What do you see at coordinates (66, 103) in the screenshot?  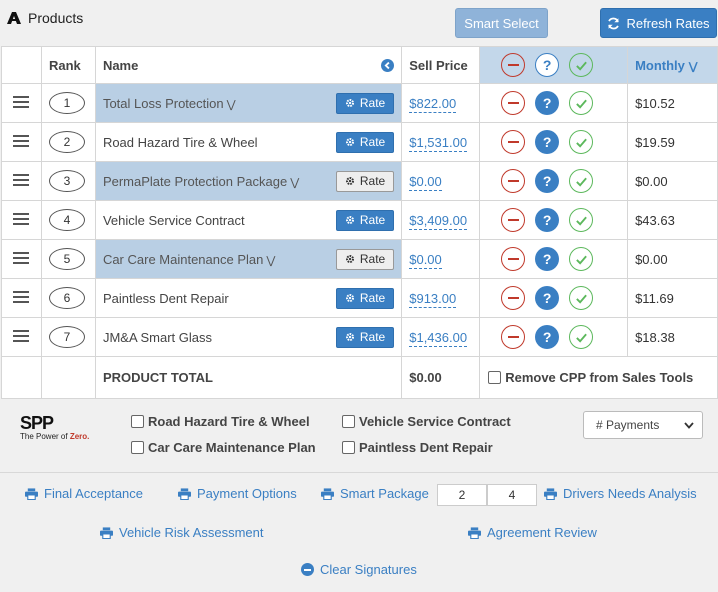 I see `rank-badge: 1` at bounding box center [66, 103].